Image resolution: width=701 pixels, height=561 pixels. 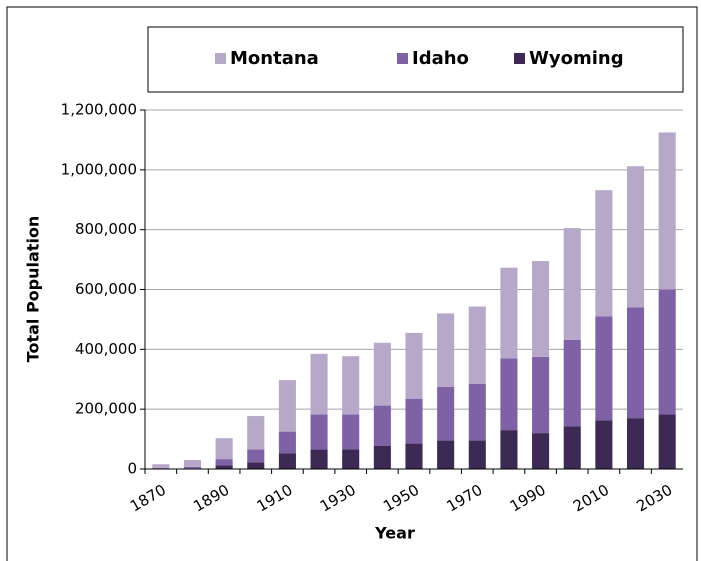 What do you see at coordinates (99, 169) in the screenshot?
I see `y-tick-label: 1,000,000` at bounding box center [99, 169].